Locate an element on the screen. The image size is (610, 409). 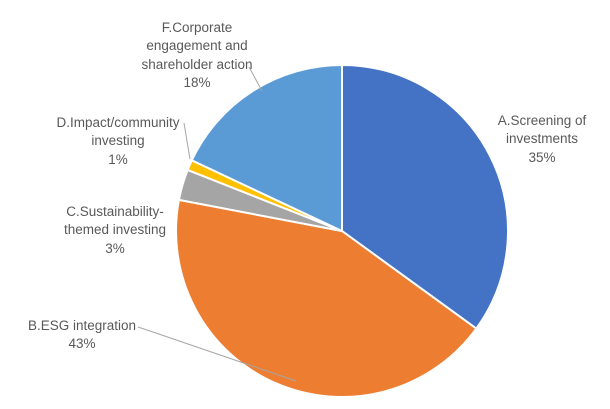
slice-label-sustainability-themed: C.Sustainability- themed investing 3% is located at coordinates (115, 230).